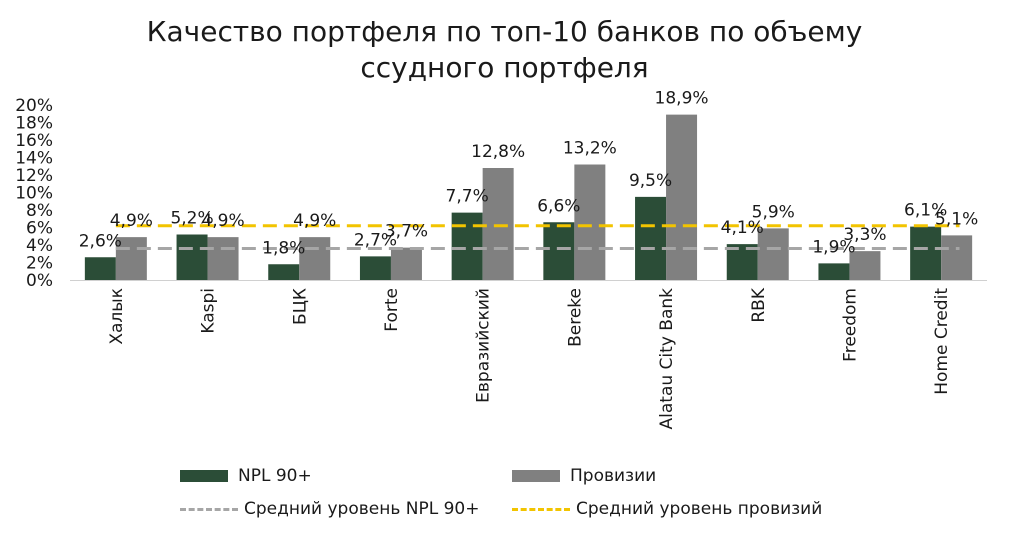 The image size is (1009, 536). Describe the element at coordinates (850, 325) in the screenshot. I see `x-tick-label: Freedom` at that location.